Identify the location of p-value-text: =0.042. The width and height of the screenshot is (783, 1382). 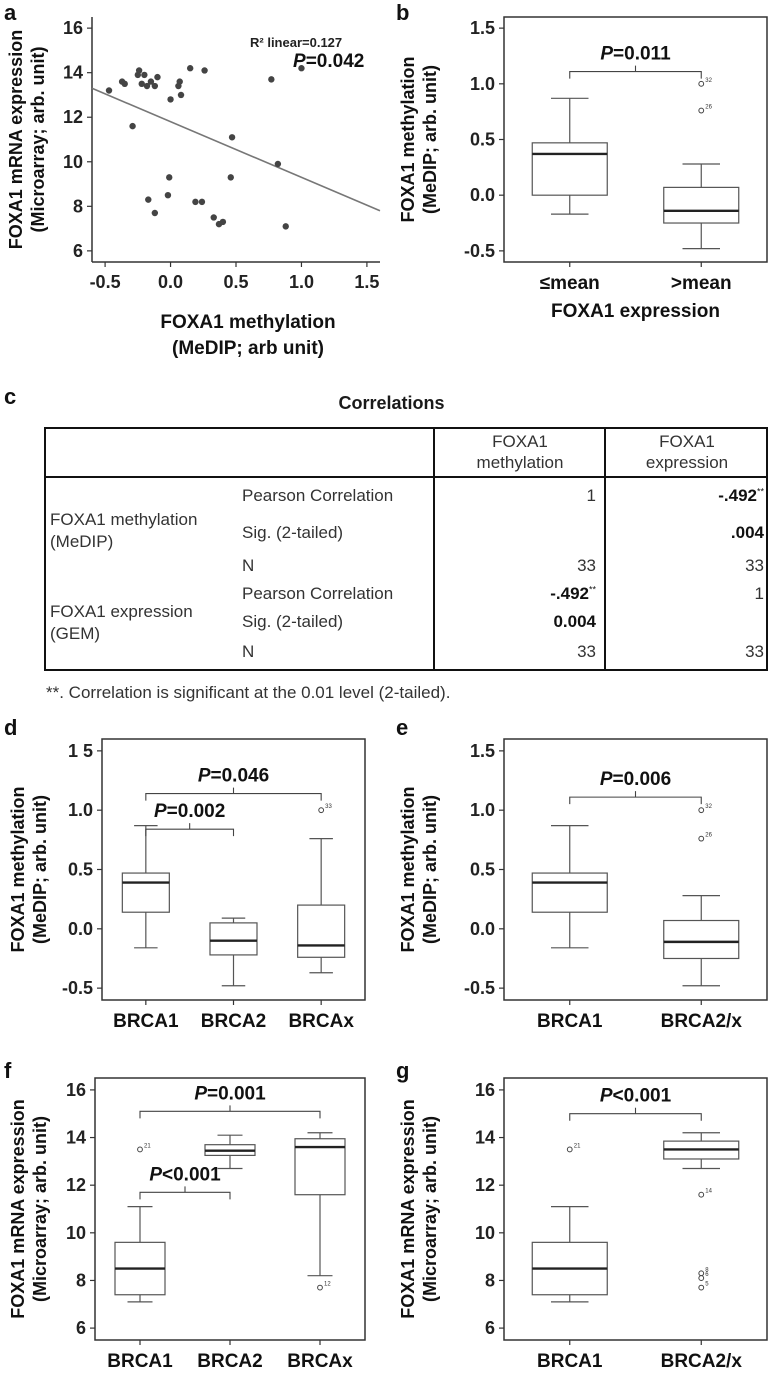
(335, 61).